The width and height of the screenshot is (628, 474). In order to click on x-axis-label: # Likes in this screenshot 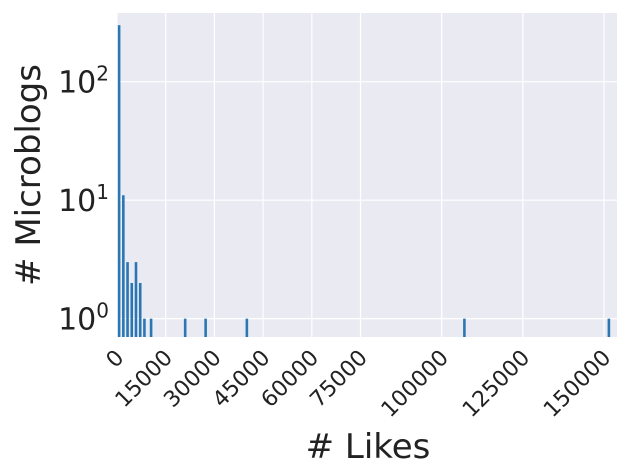, I will do `click(368, 447)`.